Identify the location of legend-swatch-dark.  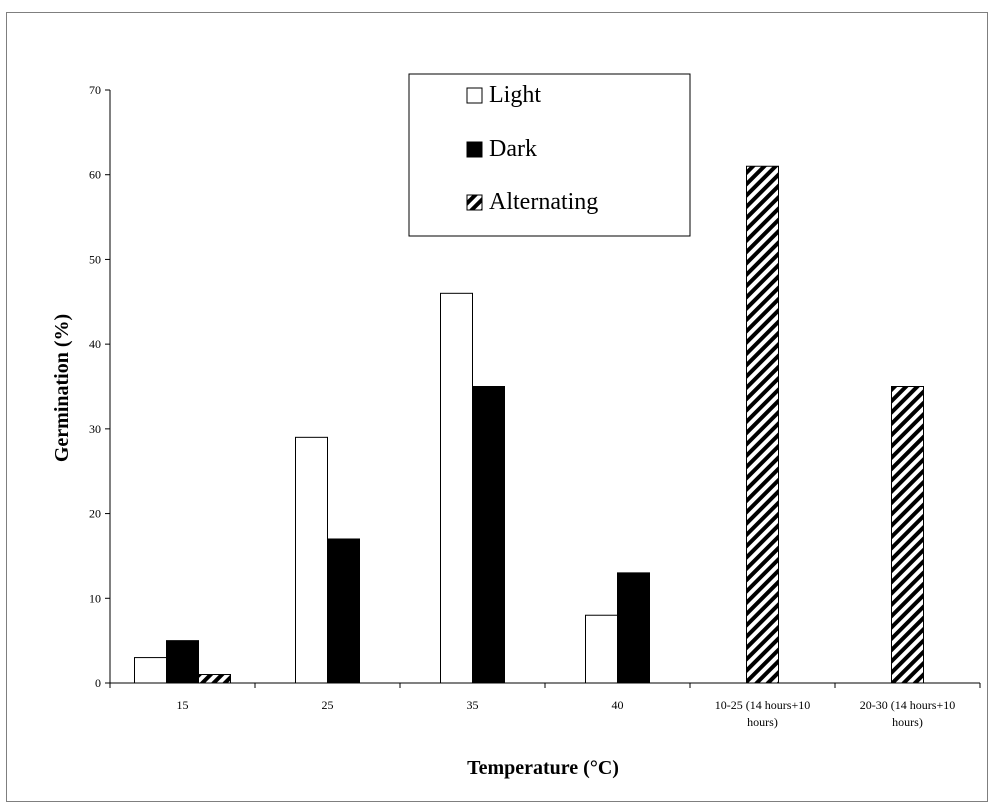
(474, 149).